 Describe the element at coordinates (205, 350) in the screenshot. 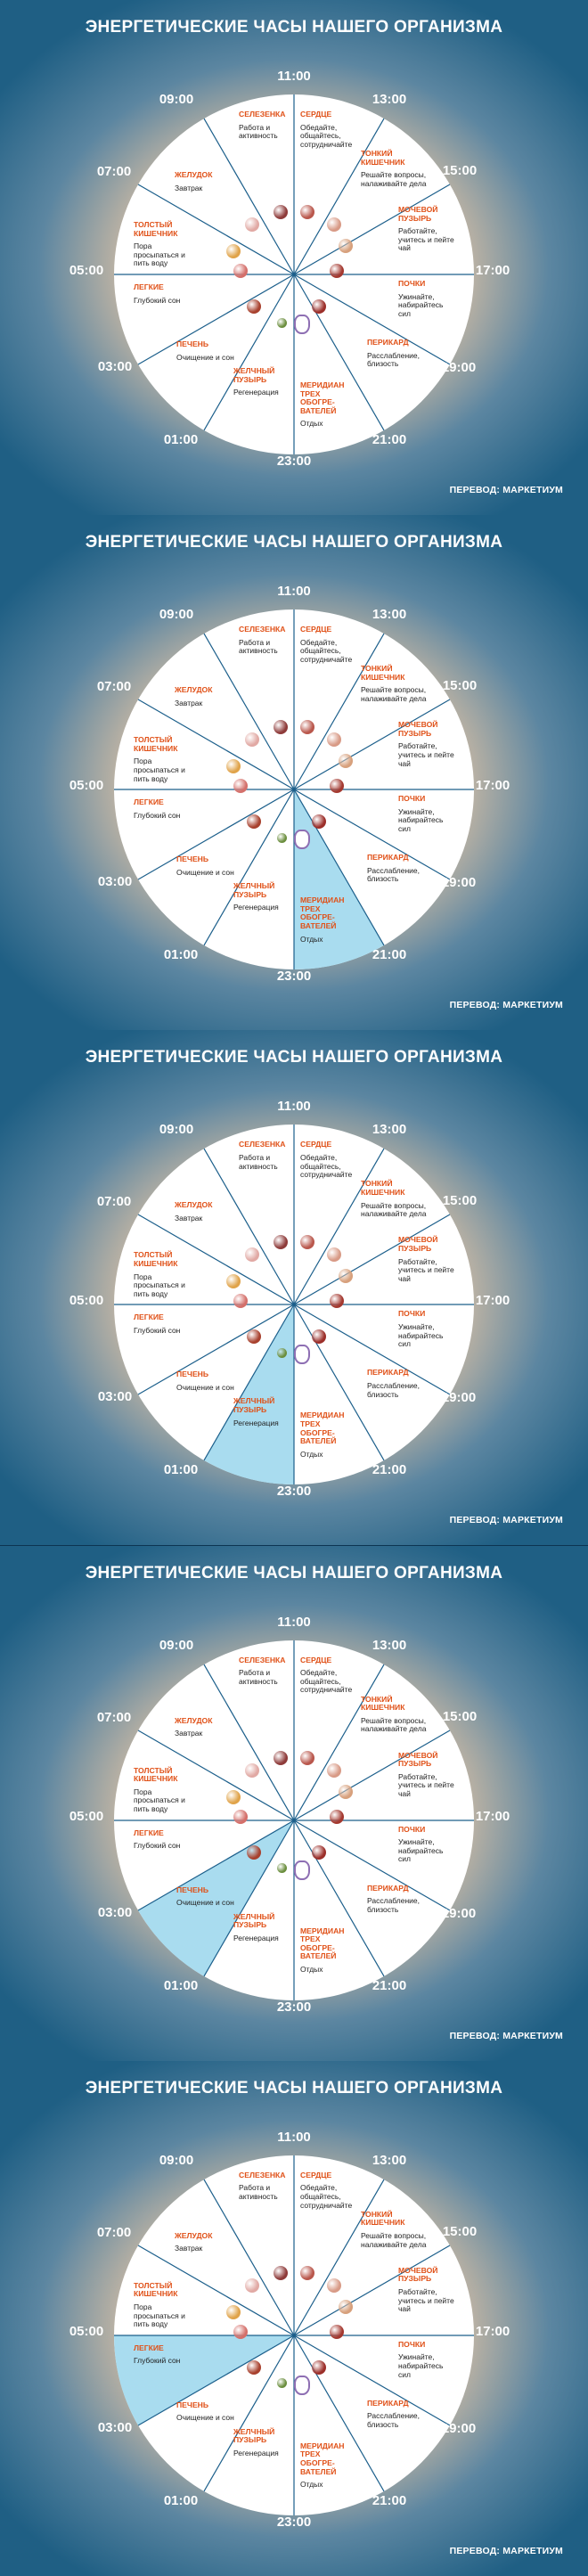

I see `organ-section: ПЕЧЕНЬ Очищение и сон` at that location.